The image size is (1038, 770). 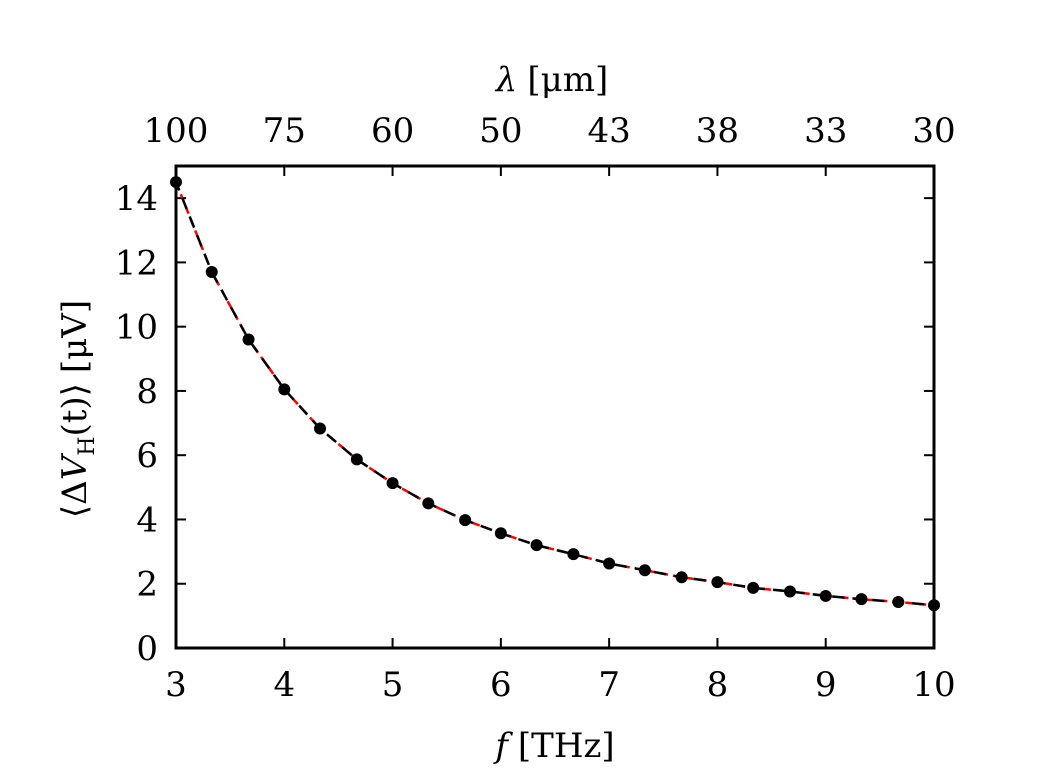 What do you see at coordinates (553, 746) in the screenshot?
I see `x-axis-title: f [THz]` at bounding box center [553, 746].